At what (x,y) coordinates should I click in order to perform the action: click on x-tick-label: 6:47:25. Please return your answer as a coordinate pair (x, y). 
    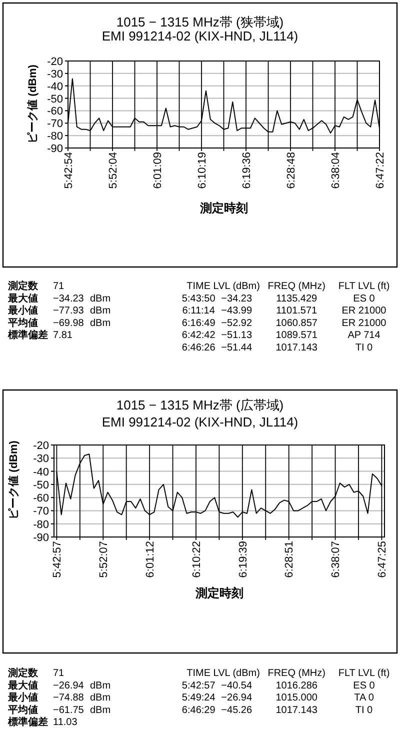
    Looking at the image, I should click on (382, 559).